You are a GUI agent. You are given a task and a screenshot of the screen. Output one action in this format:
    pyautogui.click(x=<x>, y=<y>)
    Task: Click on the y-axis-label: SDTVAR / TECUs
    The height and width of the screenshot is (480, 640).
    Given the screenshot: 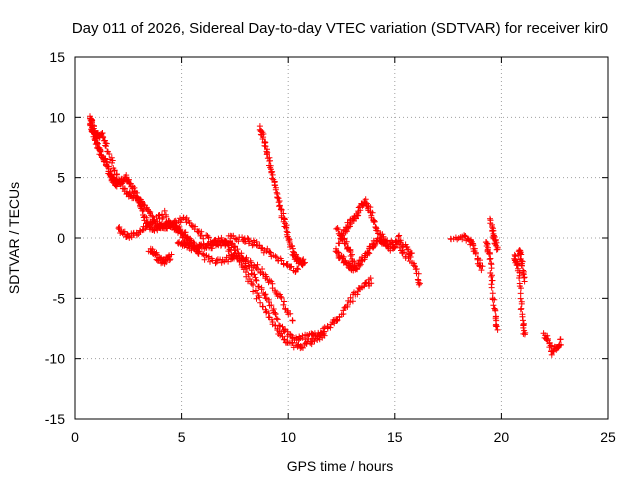 What is the action you would take?
    pyautogui.click(x=14, y=238)
    